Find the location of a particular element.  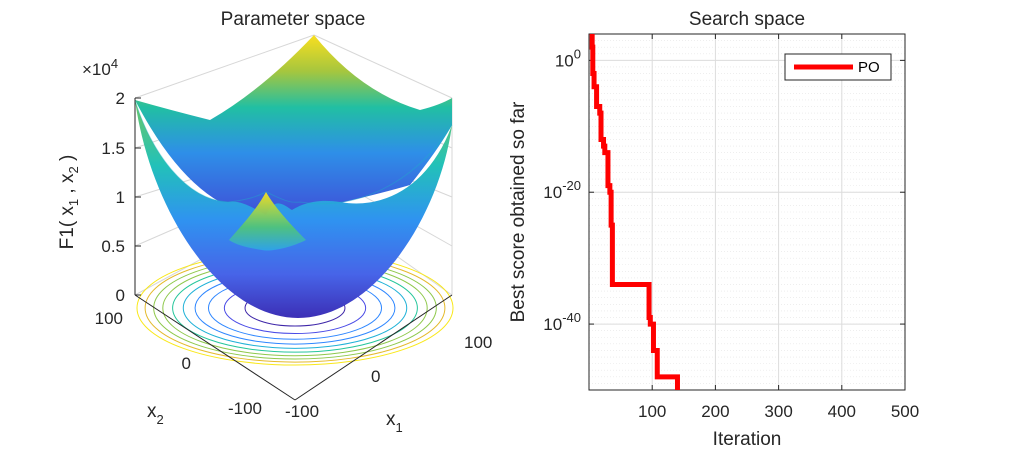

y-tick-label: 100 is located at coordinates (568, 58).